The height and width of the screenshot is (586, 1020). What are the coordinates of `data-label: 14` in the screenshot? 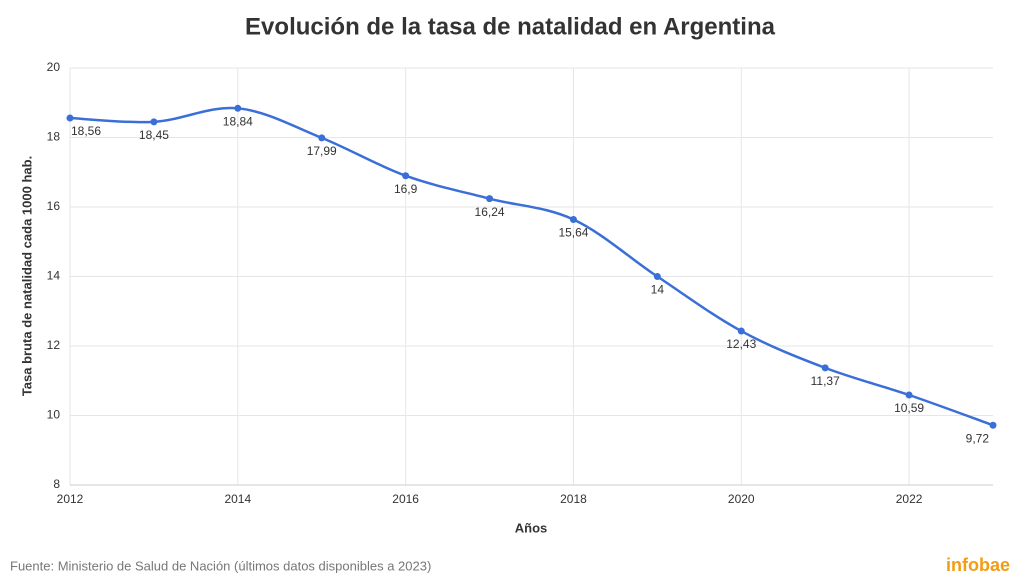 It's located at (658, 290).